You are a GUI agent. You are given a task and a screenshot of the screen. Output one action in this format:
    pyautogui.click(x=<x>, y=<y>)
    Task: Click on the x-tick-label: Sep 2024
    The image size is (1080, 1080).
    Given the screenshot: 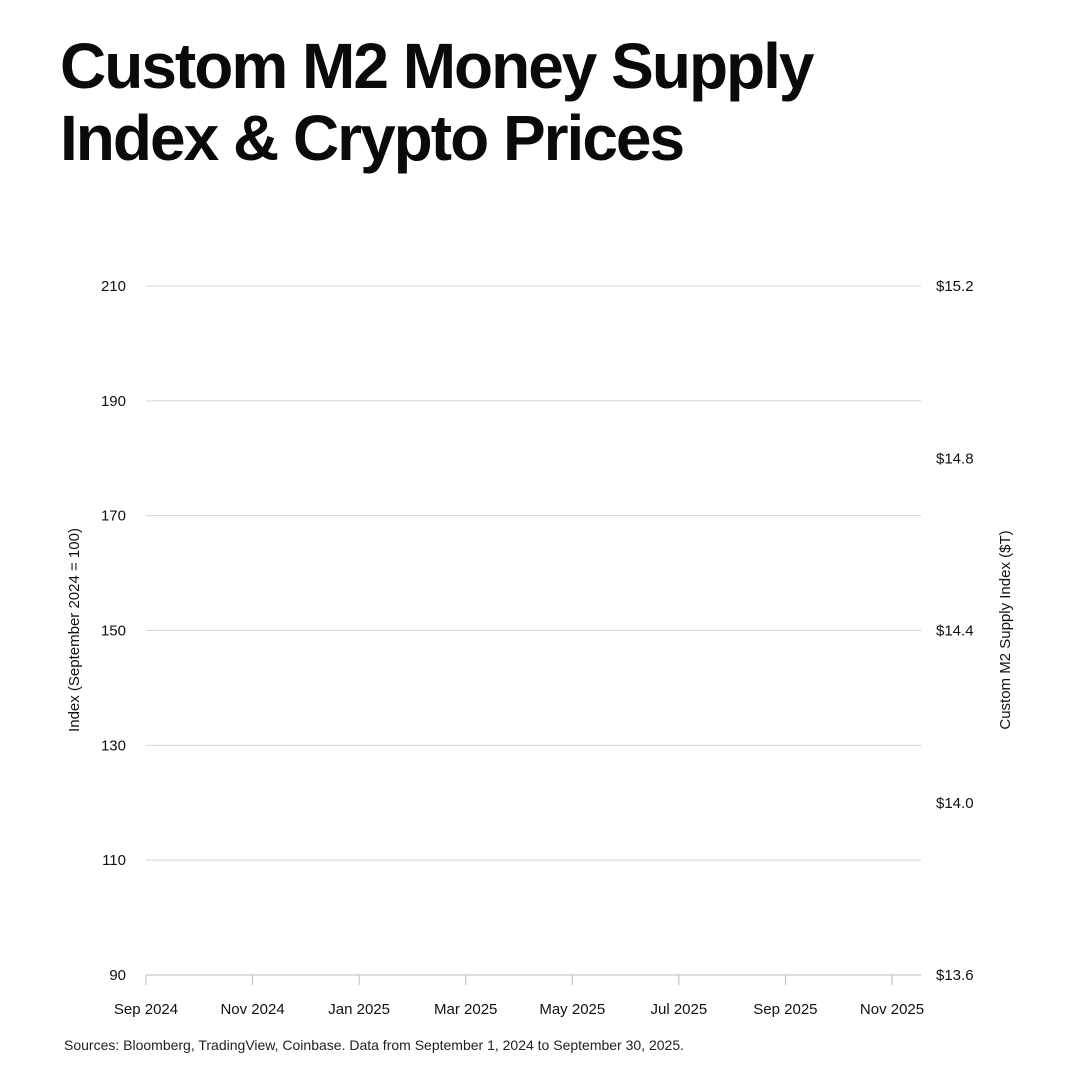 What is the action you would take?
    pyautogui.click(x=146, y=1009)
    